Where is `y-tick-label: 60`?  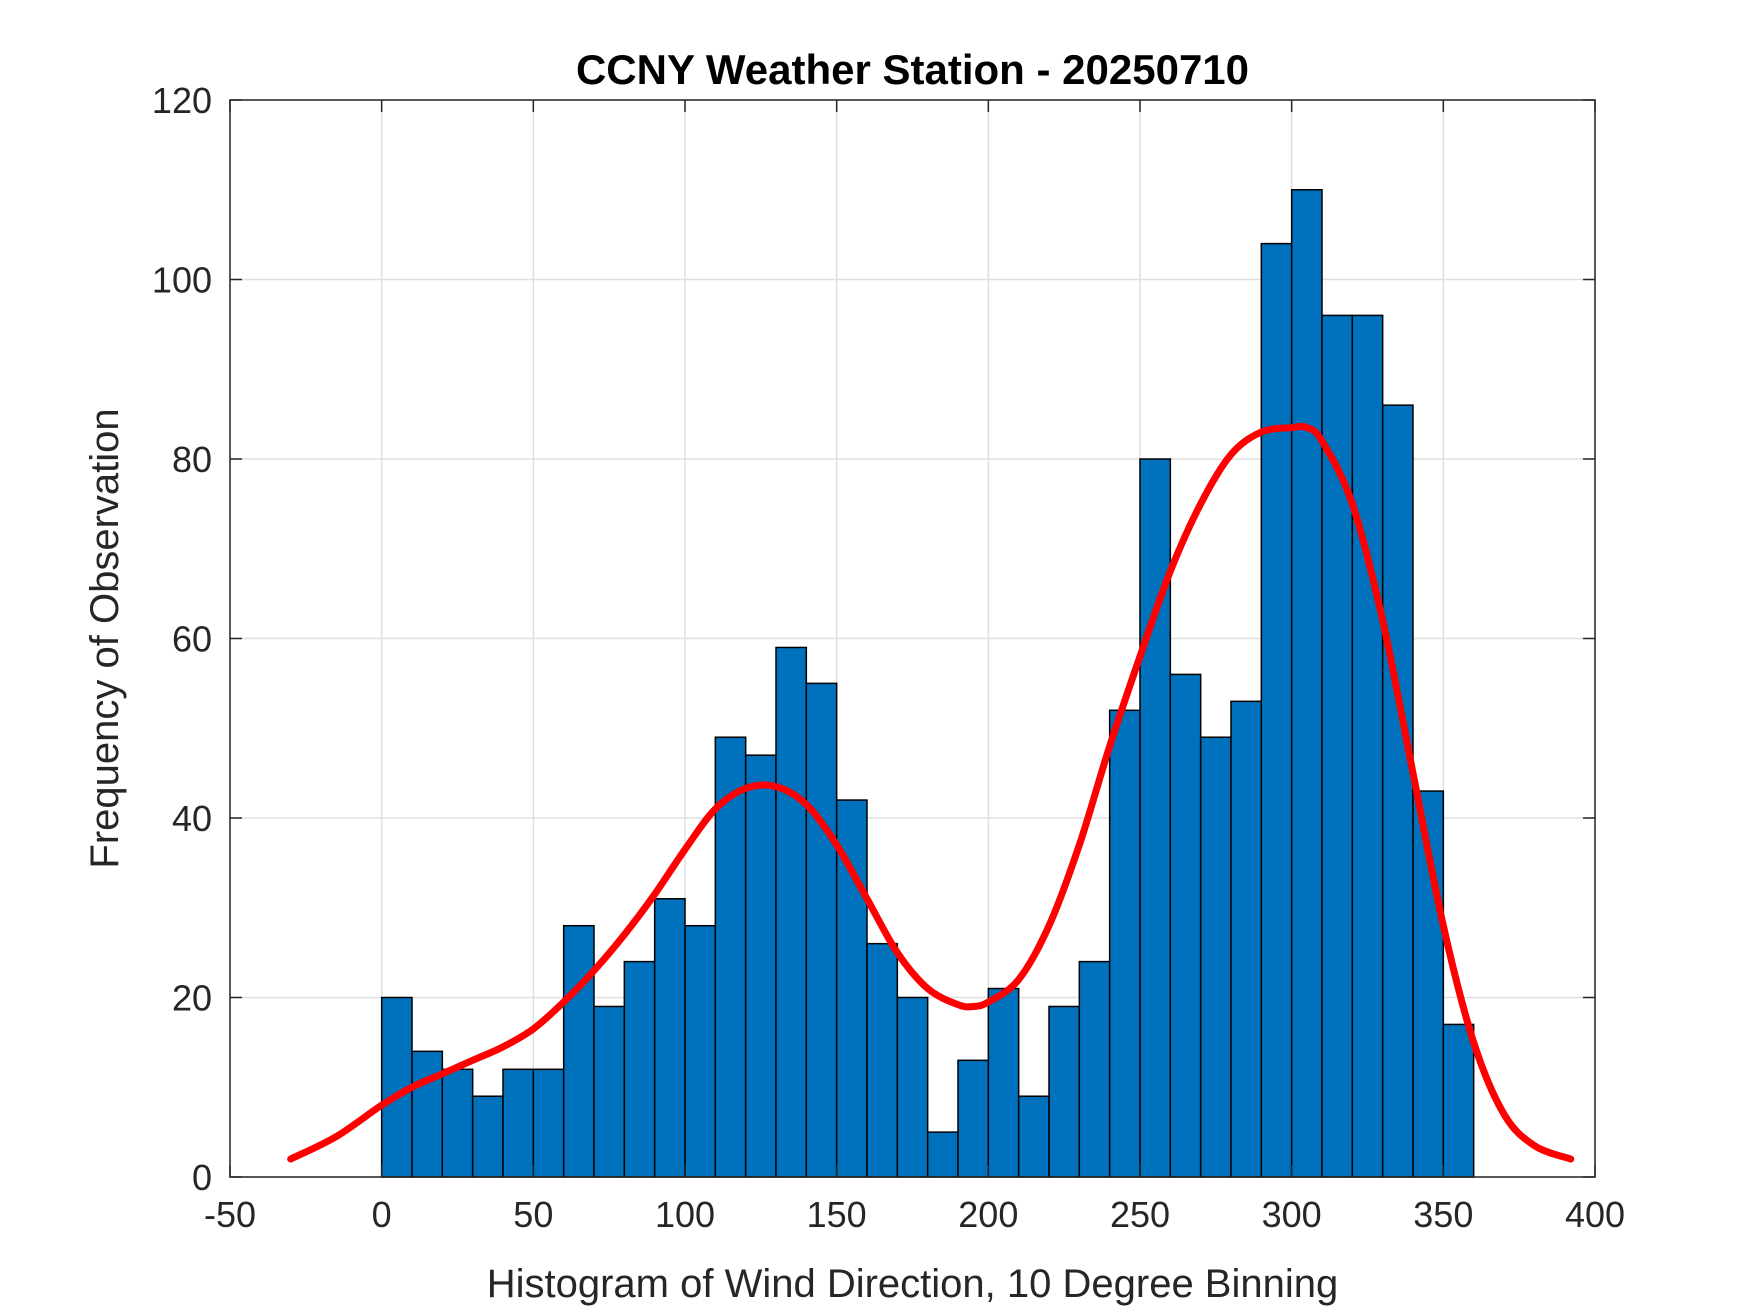
y-tick-label: 60 is located at coordinates (192, 639).